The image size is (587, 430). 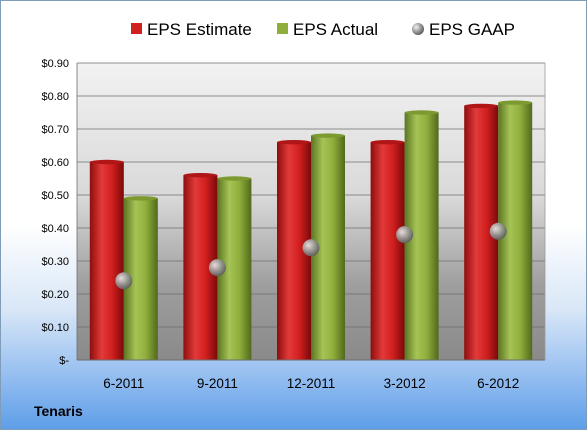 What do you see at coordinates (199, 29) in the screenshot?
I see `legend-label: EPS Estimate` at bounding box center [199, 29].